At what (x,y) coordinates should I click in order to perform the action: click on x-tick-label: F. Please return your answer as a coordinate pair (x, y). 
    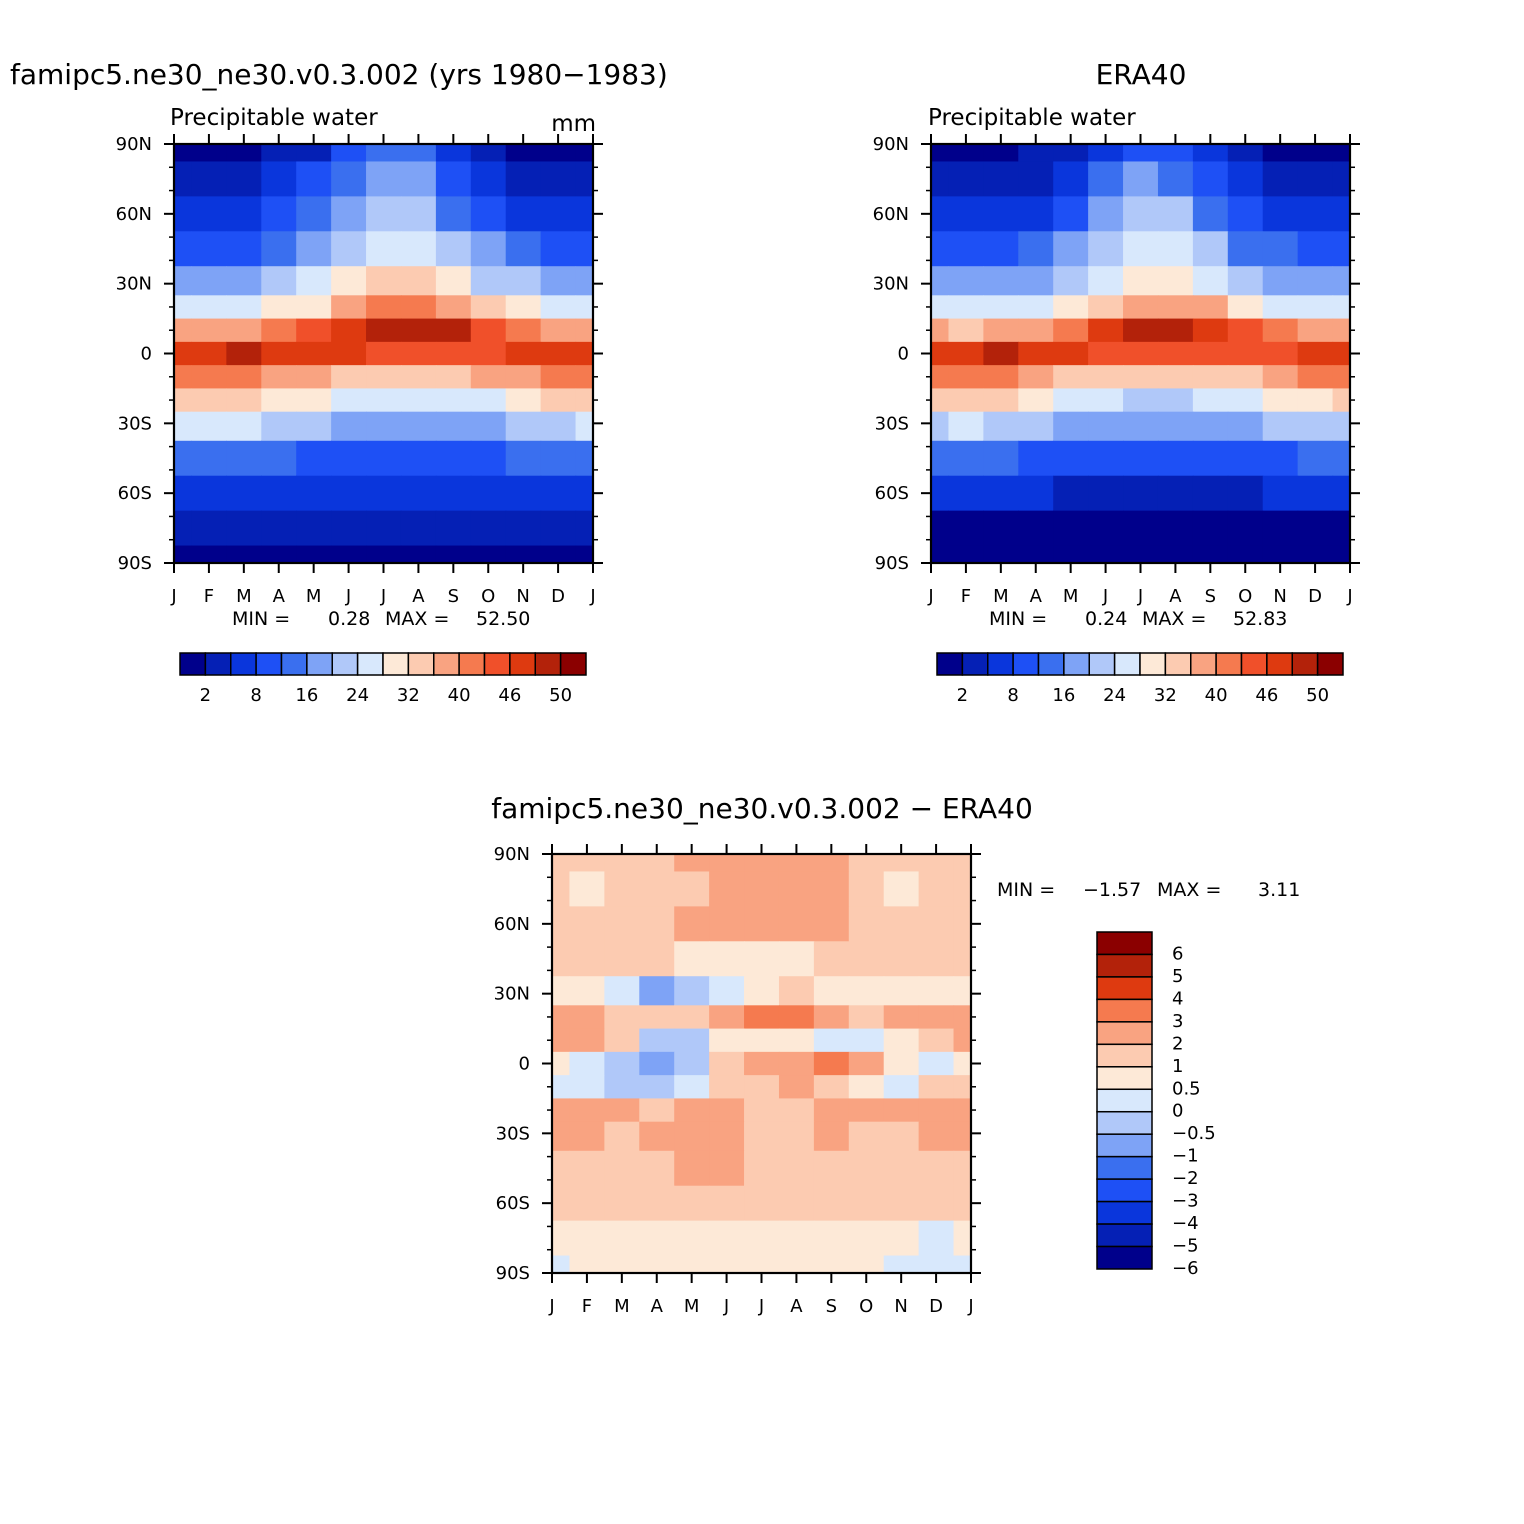
    Looking at the image, I should click on (587, 1306).